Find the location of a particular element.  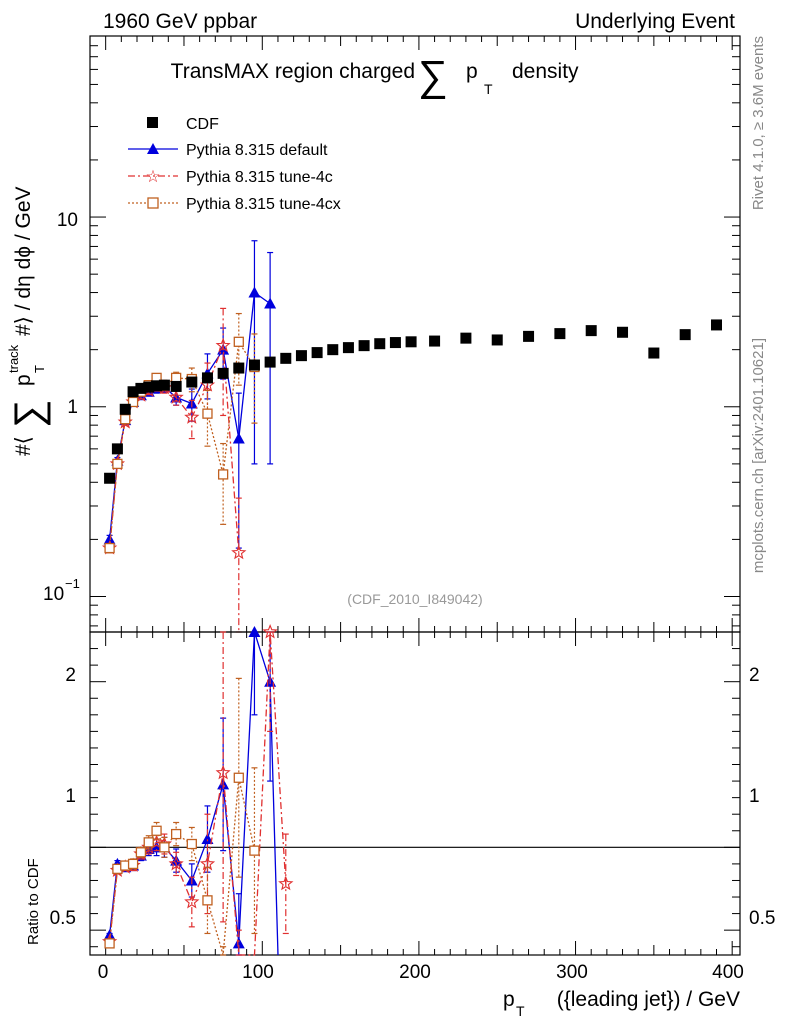

x-axis-label: p T ({leading jet}) / GeV is located at coordinates (621, 1003).